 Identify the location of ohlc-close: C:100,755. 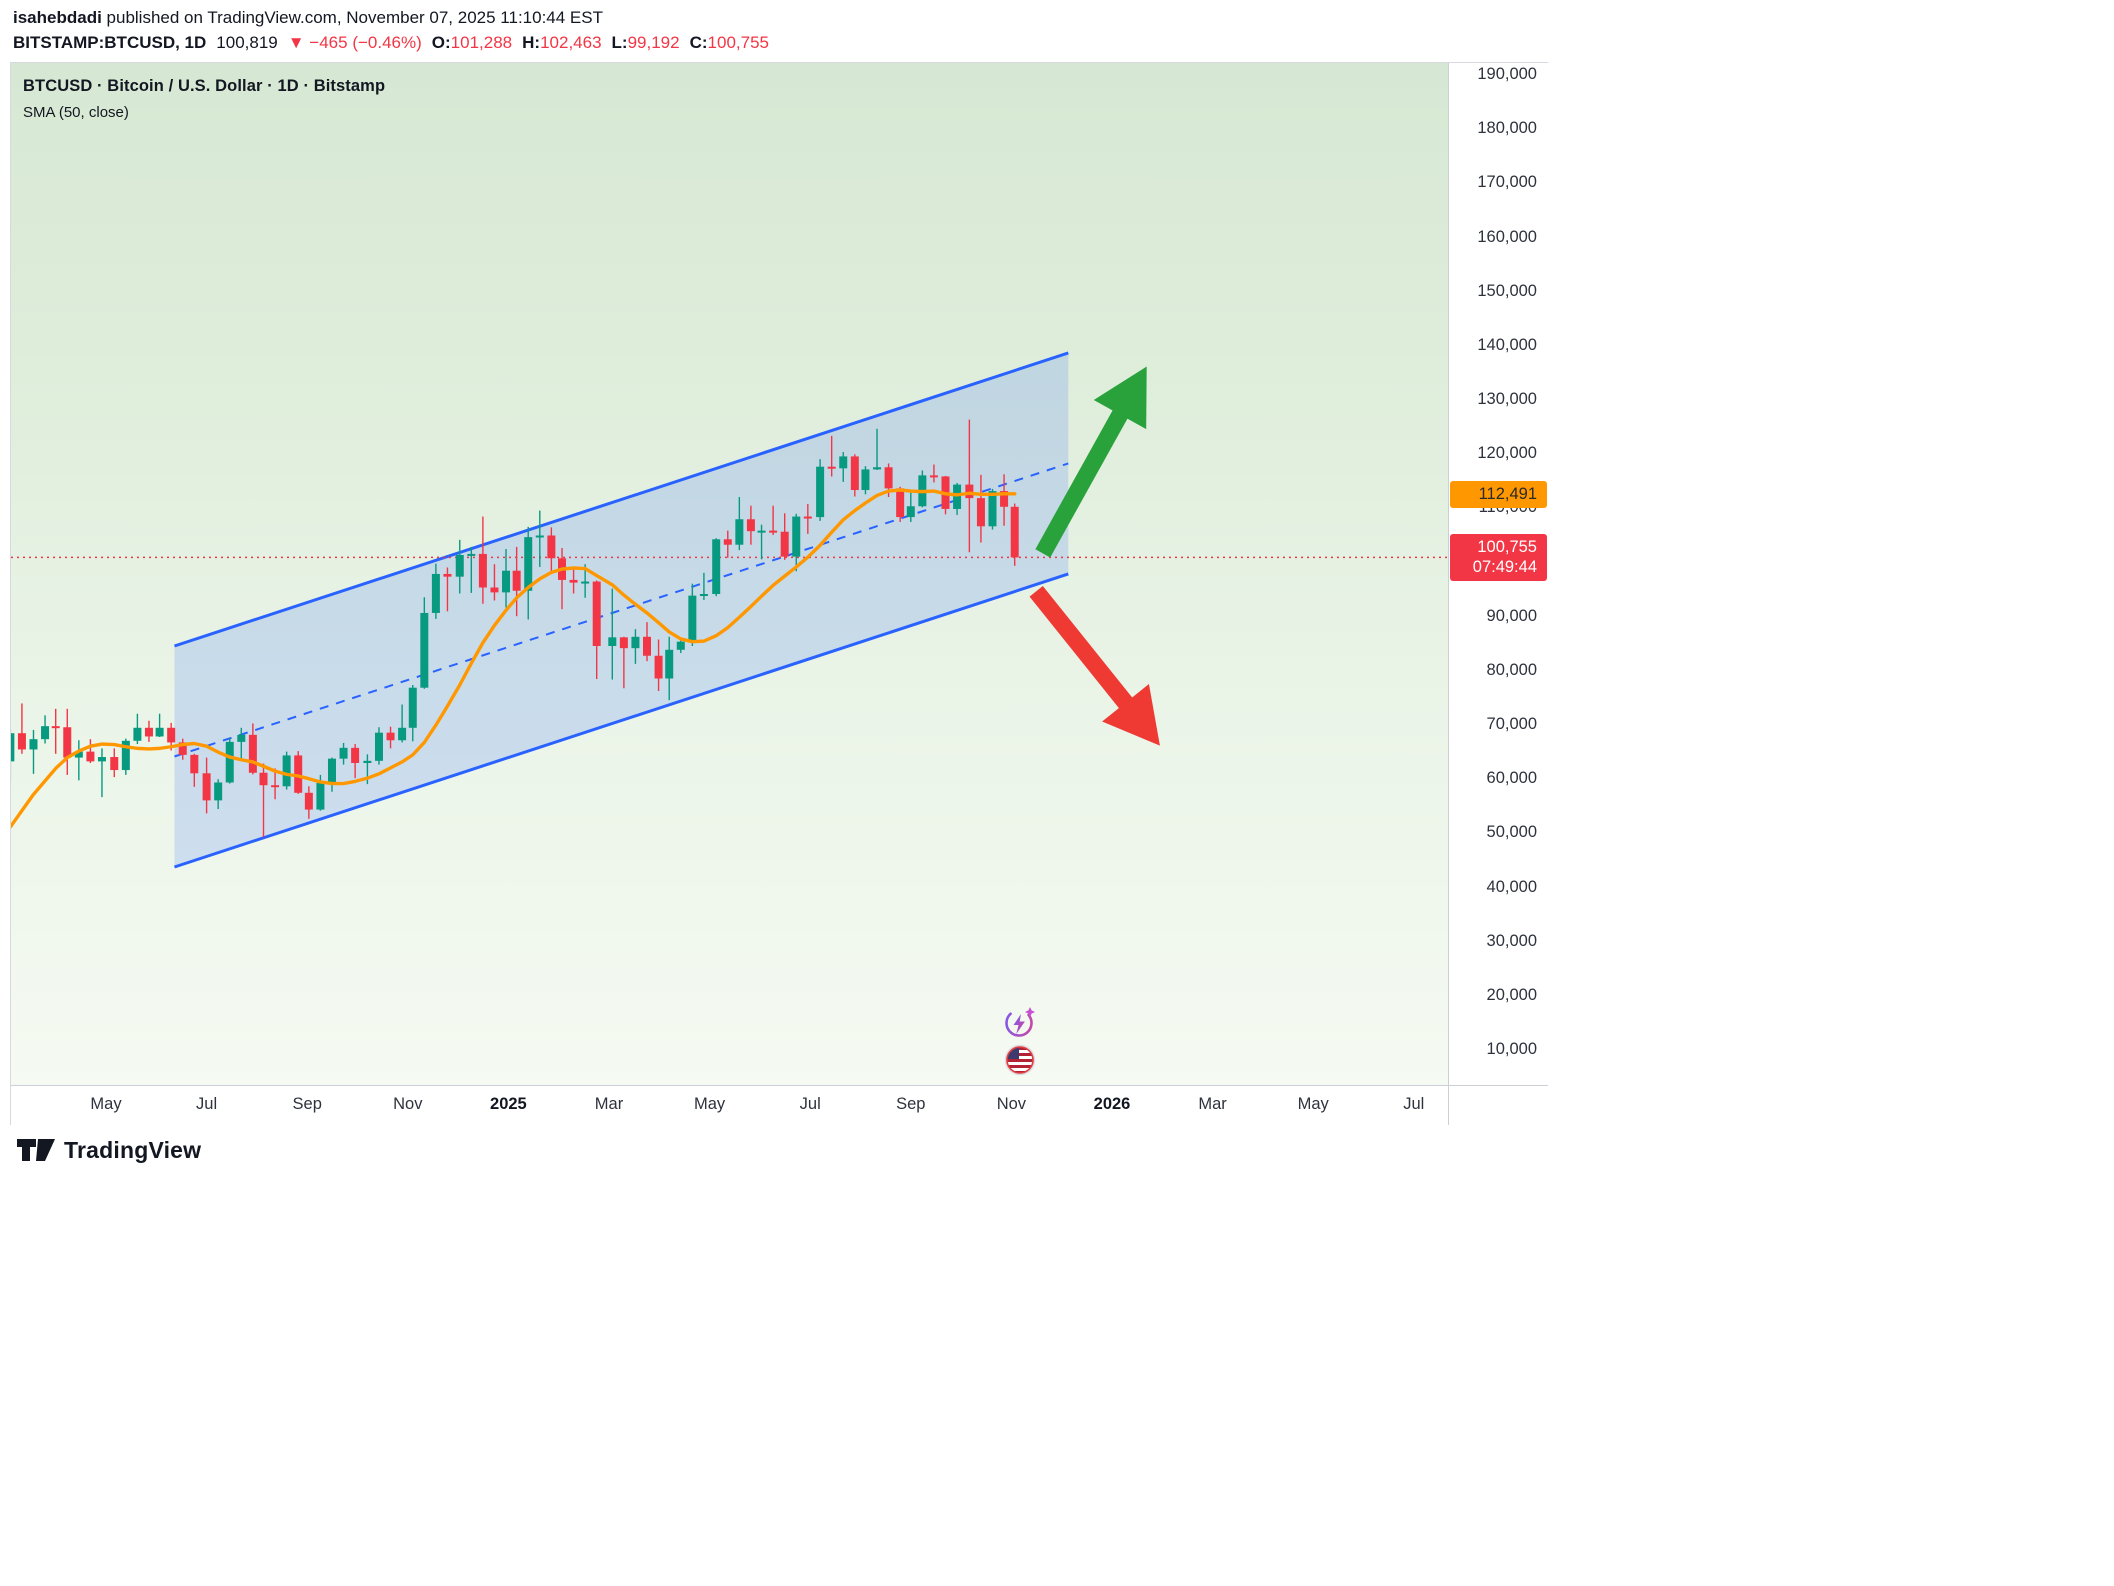
(729, 42).